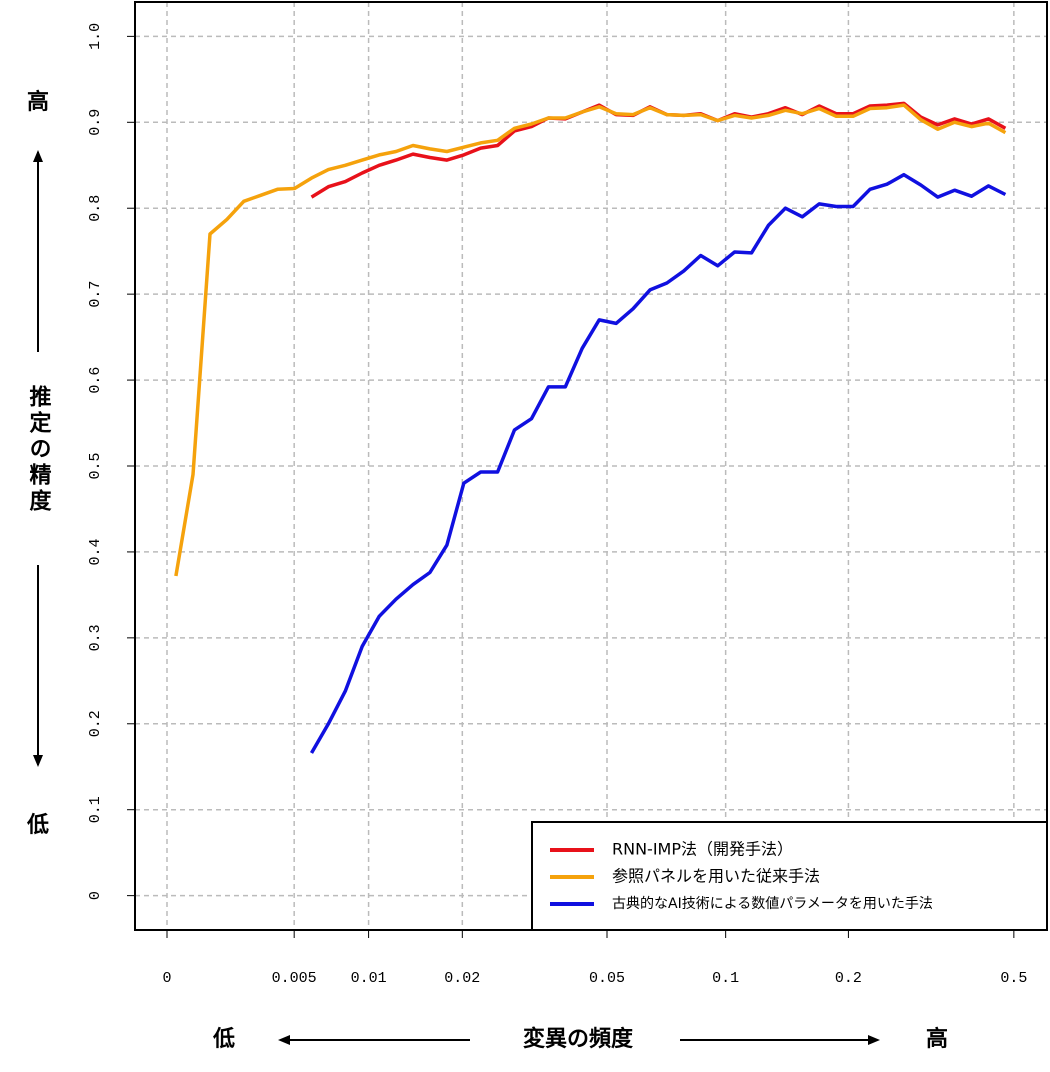 This screenshot has width=1050, height=1072. Describe the element at coordinates (37, 825) in the screenshot. I see `y-label-bottom: 低` at that location.